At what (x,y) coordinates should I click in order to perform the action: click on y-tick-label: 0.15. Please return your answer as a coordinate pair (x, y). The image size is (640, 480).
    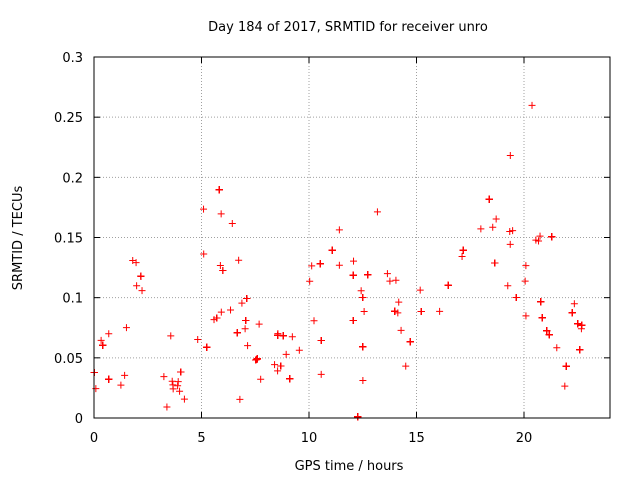
    Looking at the image, I should click on (68, 239).